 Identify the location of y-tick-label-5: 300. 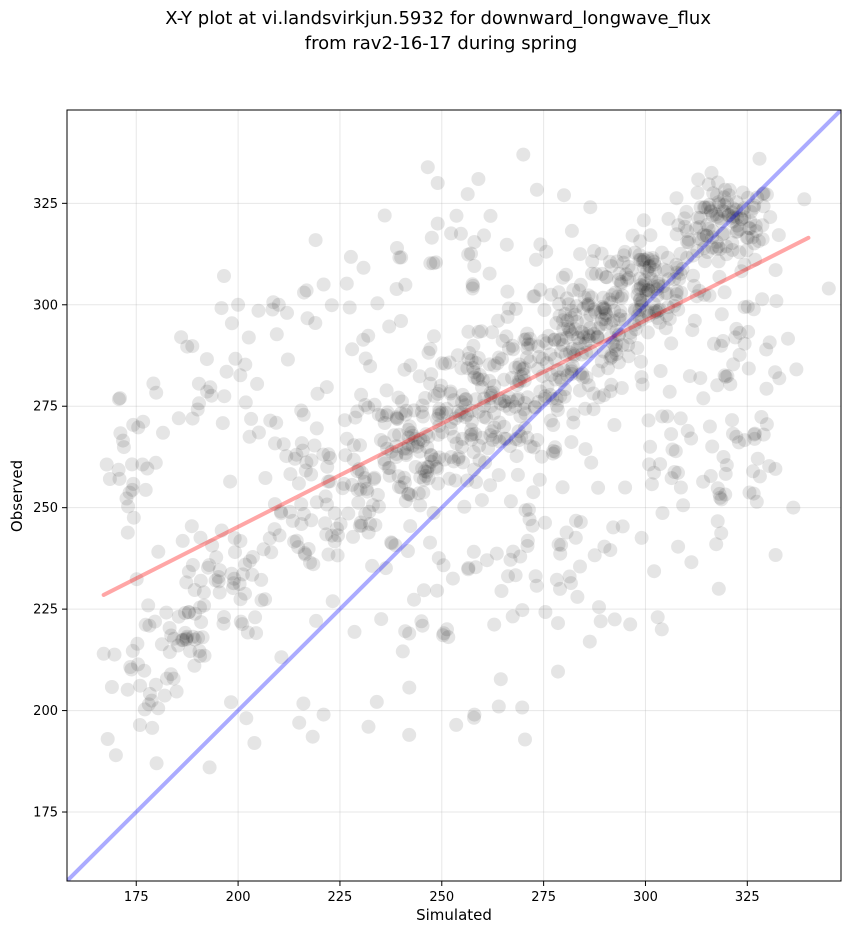
(45, 305).